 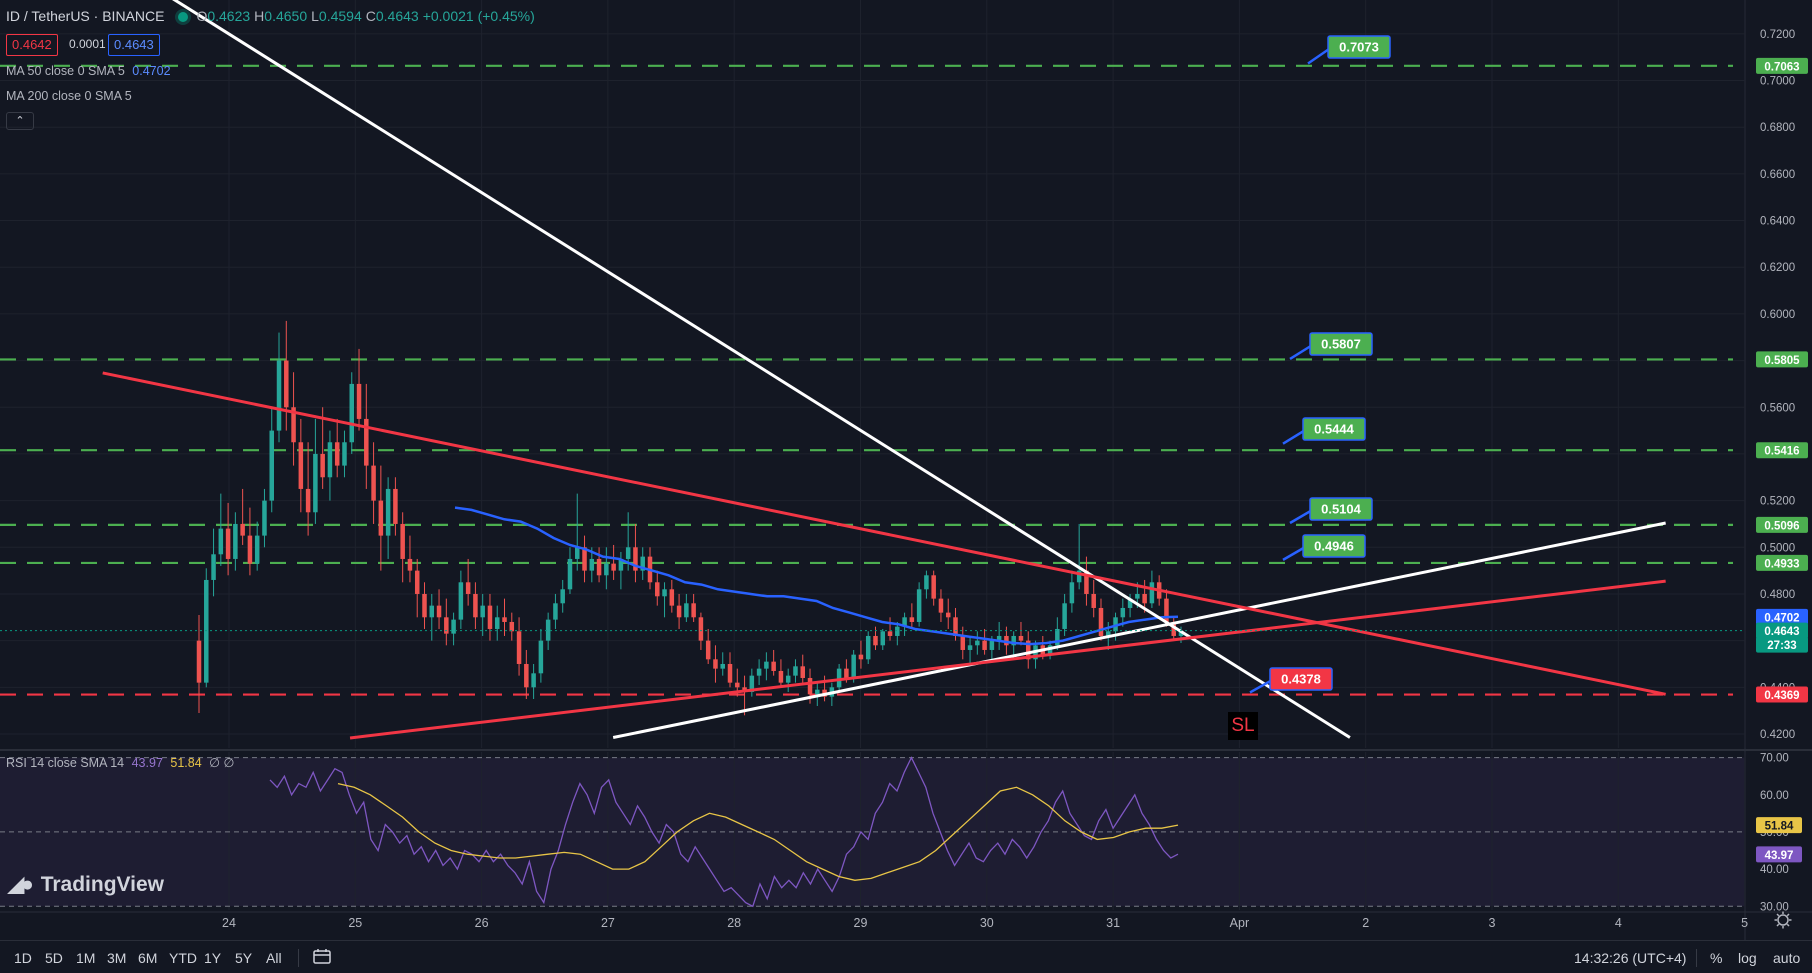 What do you see at coordinates (758, 831) in the screenshot?
I see `rsi-sma-line` at bounding box center [758, 831].